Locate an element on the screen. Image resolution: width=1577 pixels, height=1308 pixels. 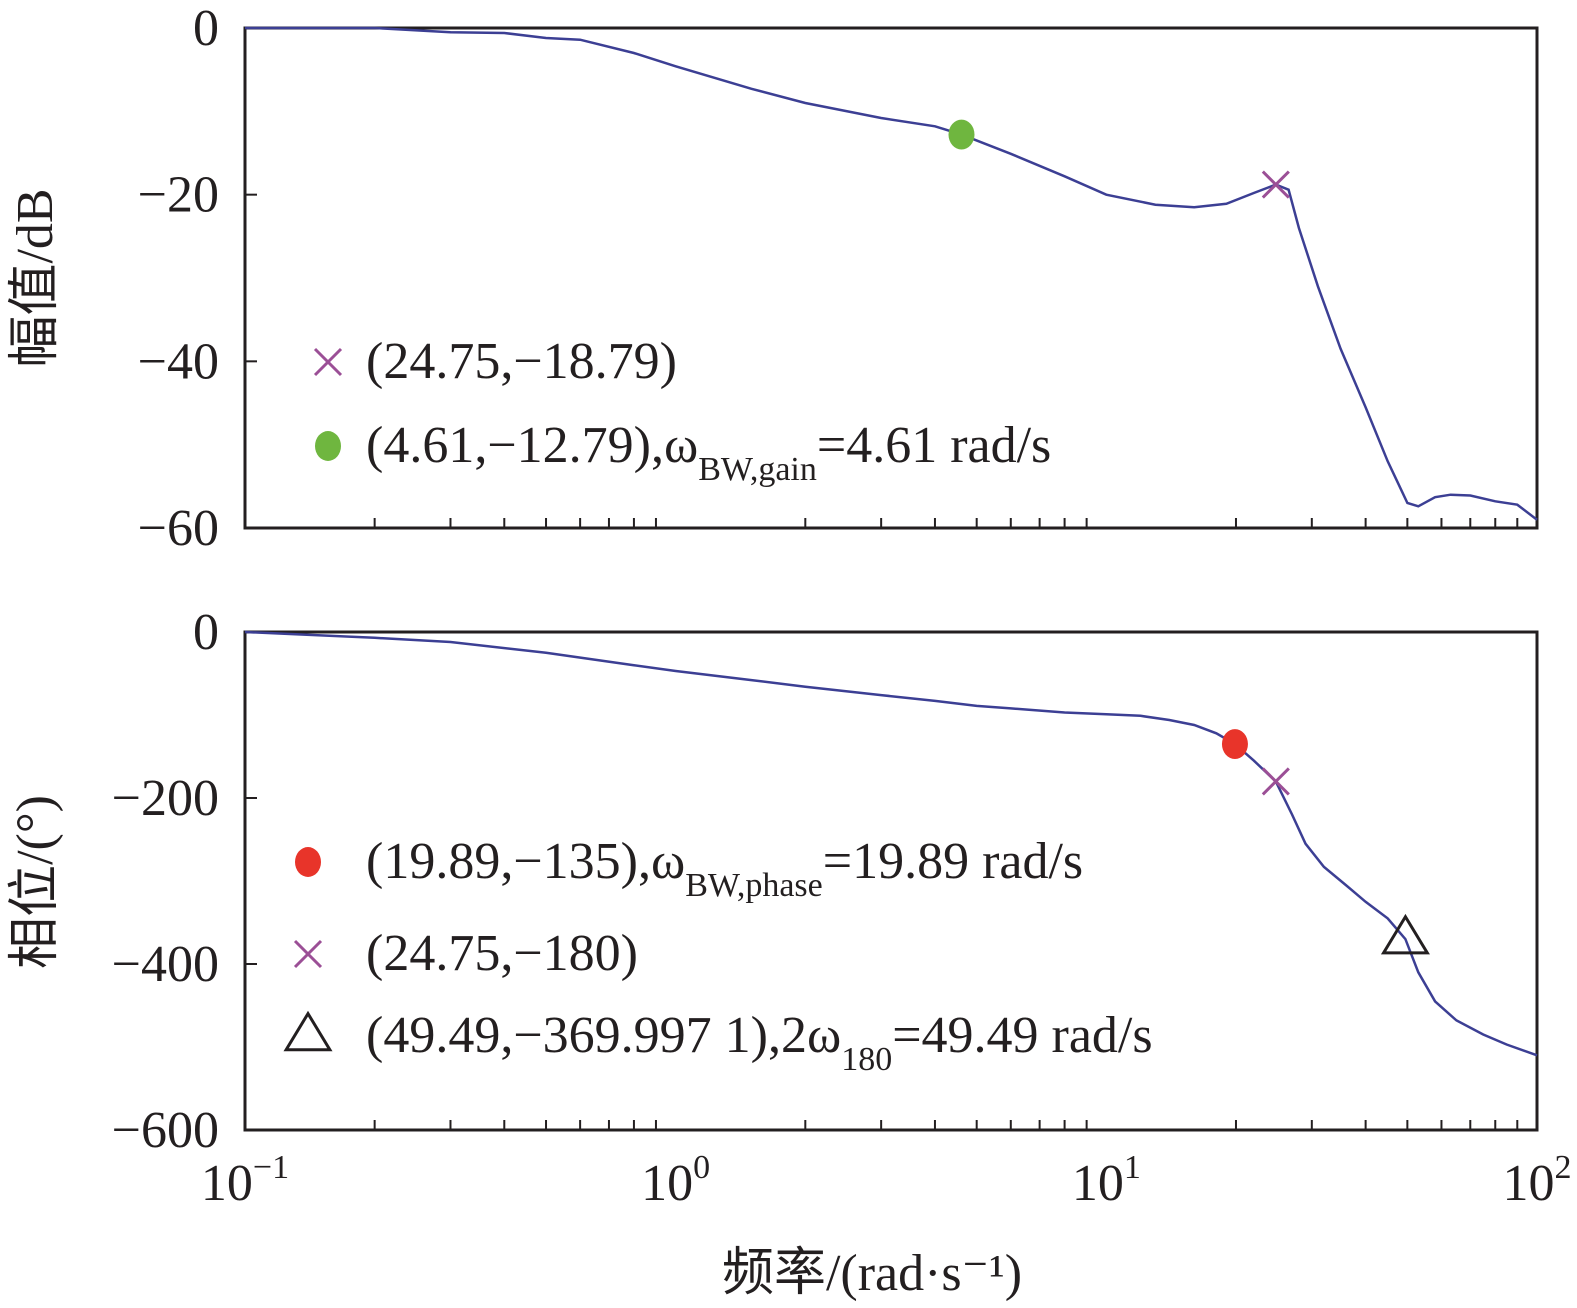
legend-entry: (24.75,−18.79) is located at coordinates (521, 361).